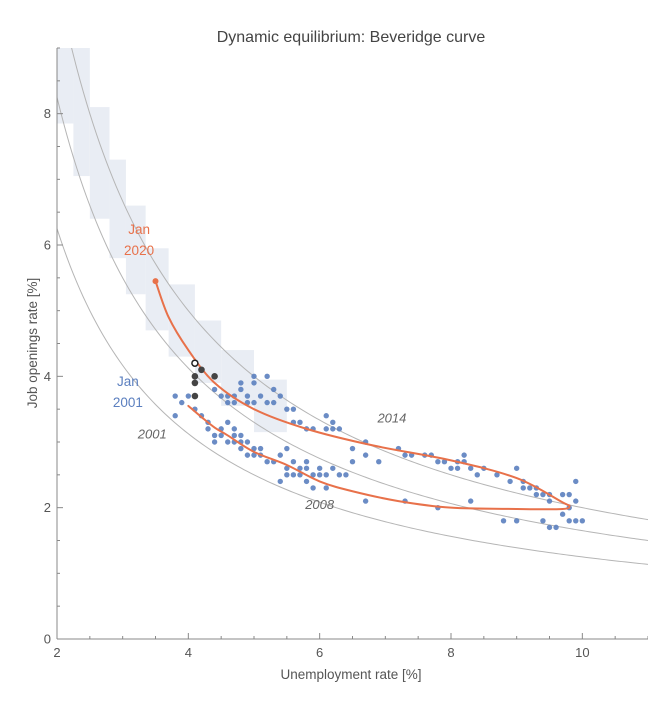  Describe the element at coordinates (195, 363) in the screenshot. I see `latest-point` at that location.